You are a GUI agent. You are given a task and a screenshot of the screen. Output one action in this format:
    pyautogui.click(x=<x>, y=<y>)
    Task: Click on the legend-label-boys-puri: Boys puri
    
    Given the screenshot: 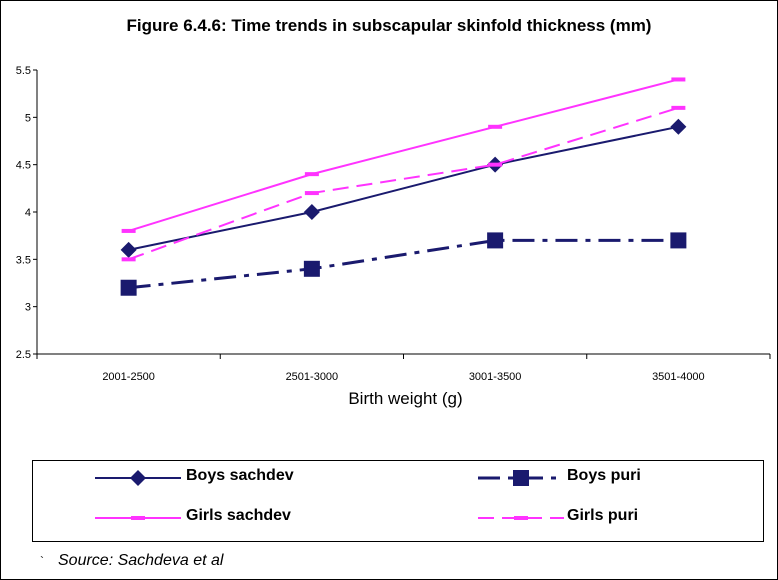 What is the action you would take?
    pyautogui.click(x=604, y=475)
    